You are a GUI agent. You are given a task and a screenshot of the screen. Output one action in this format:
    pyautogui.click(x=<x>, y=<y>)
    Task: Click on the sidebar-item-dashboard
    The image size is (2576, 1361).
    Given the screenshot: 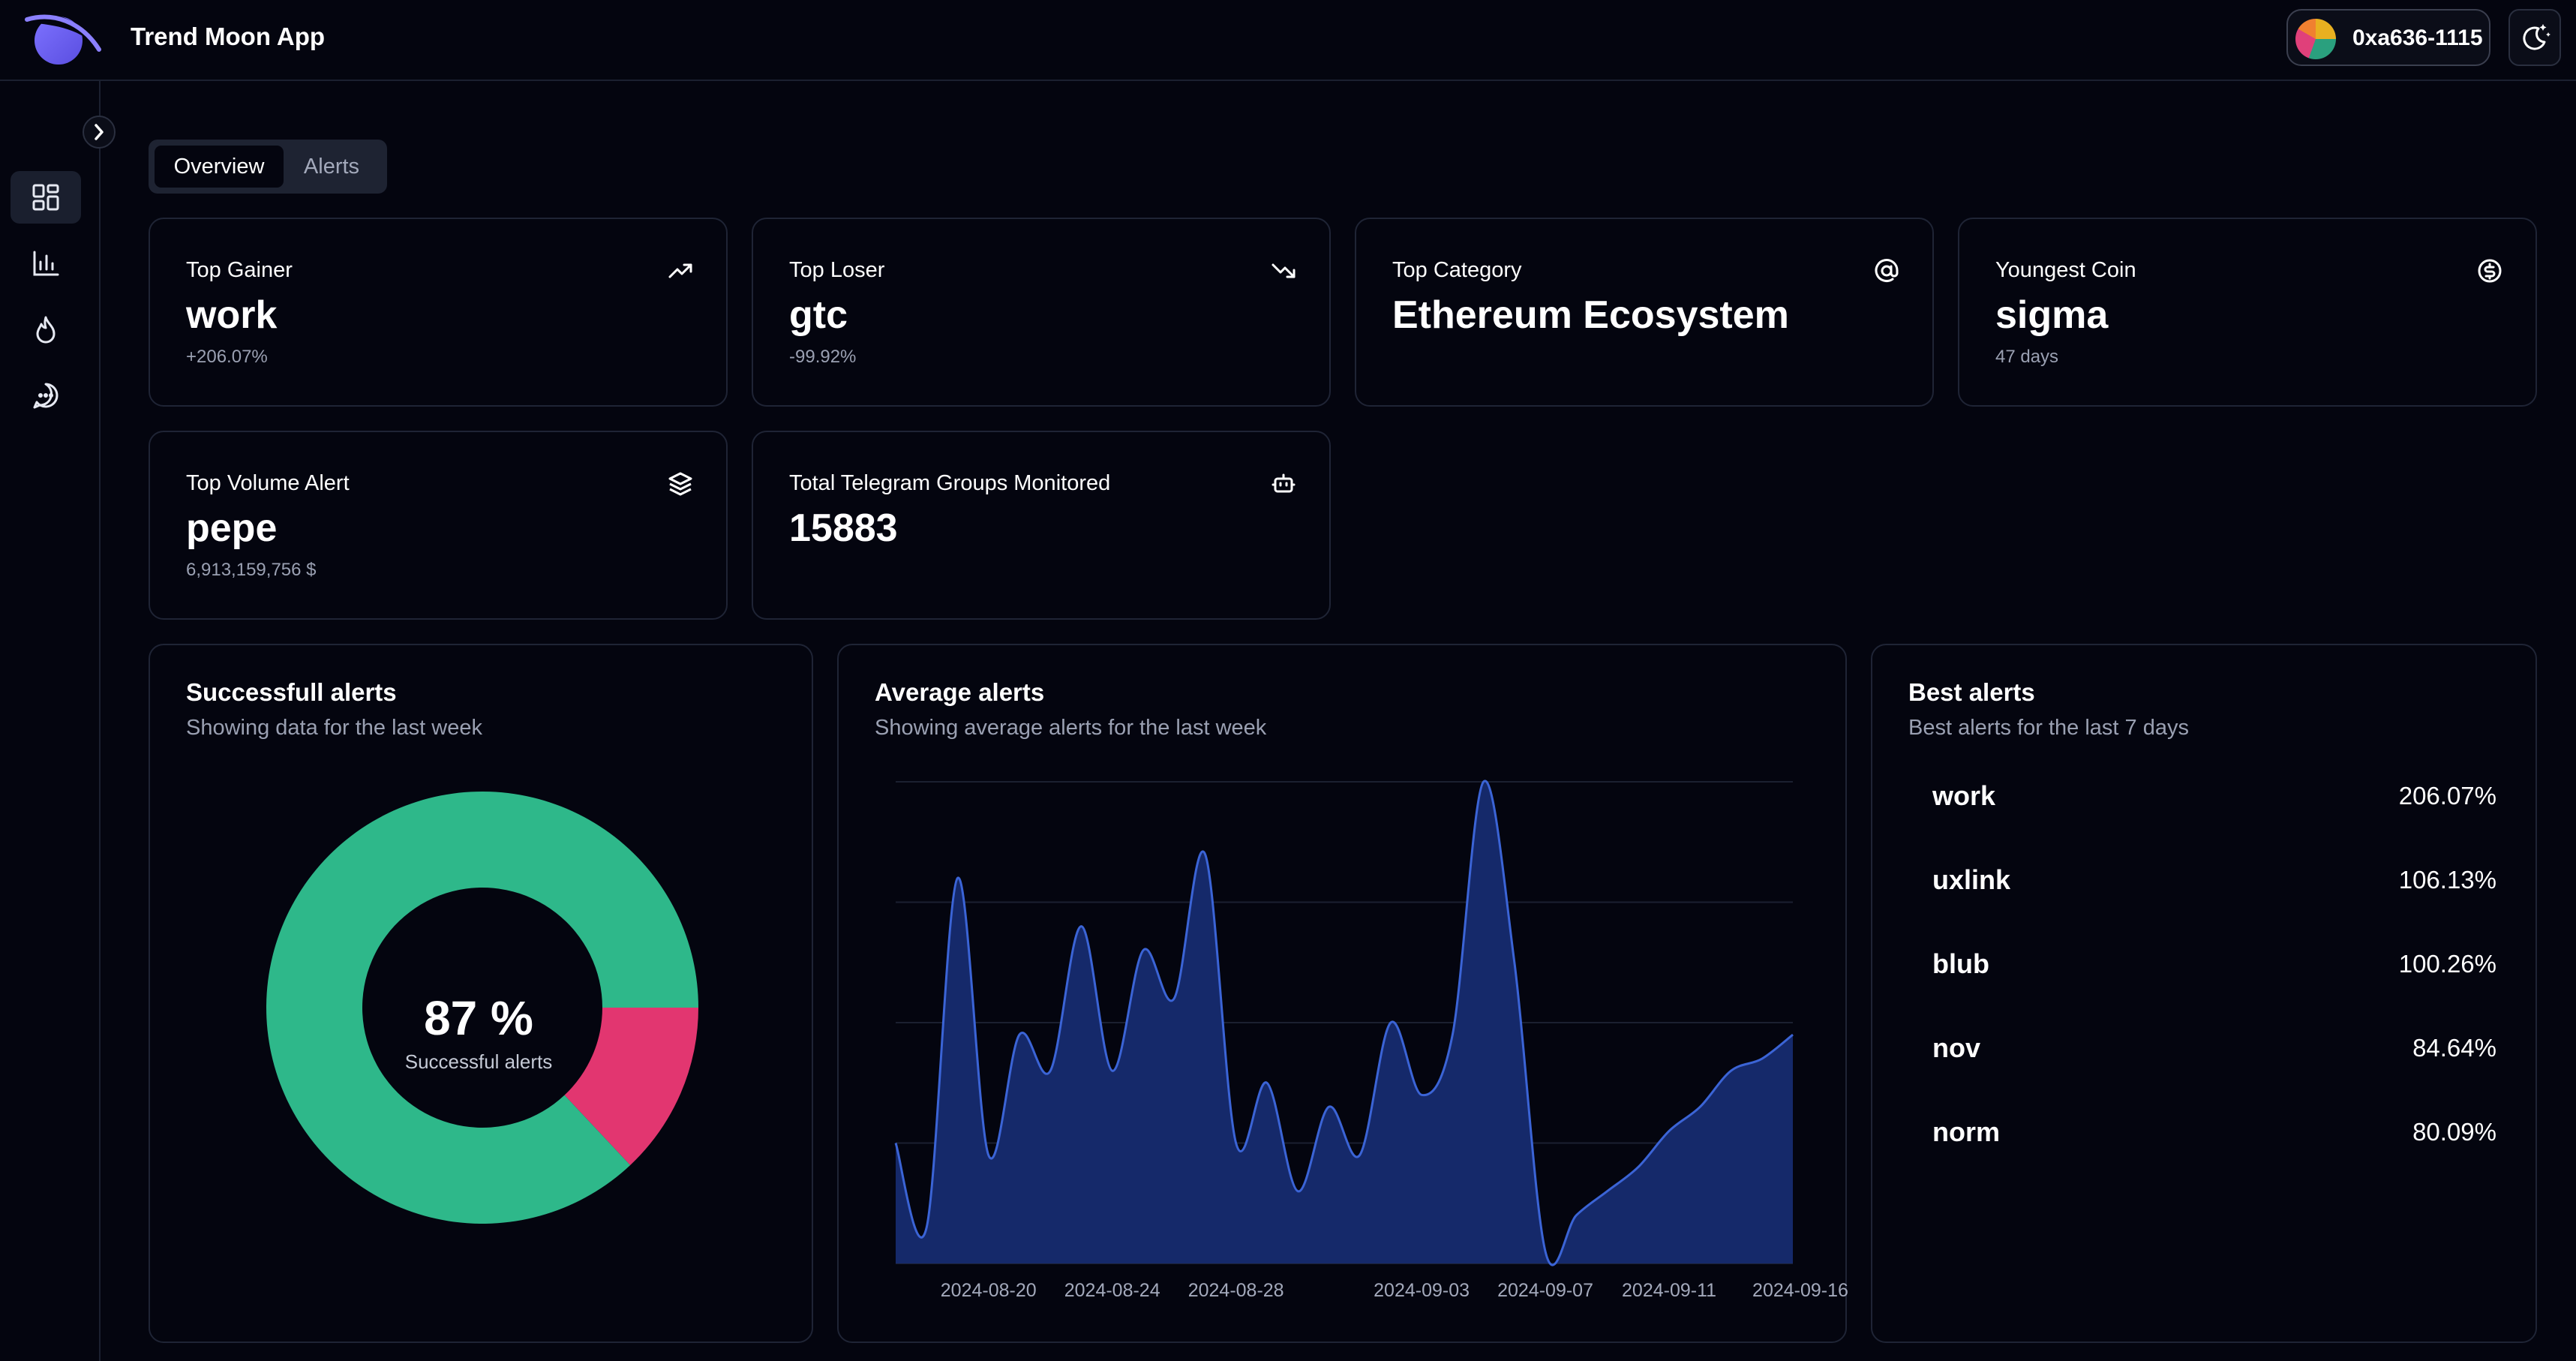 What is the action you would take?
    pyautogui.click(x=46, y=197)
    